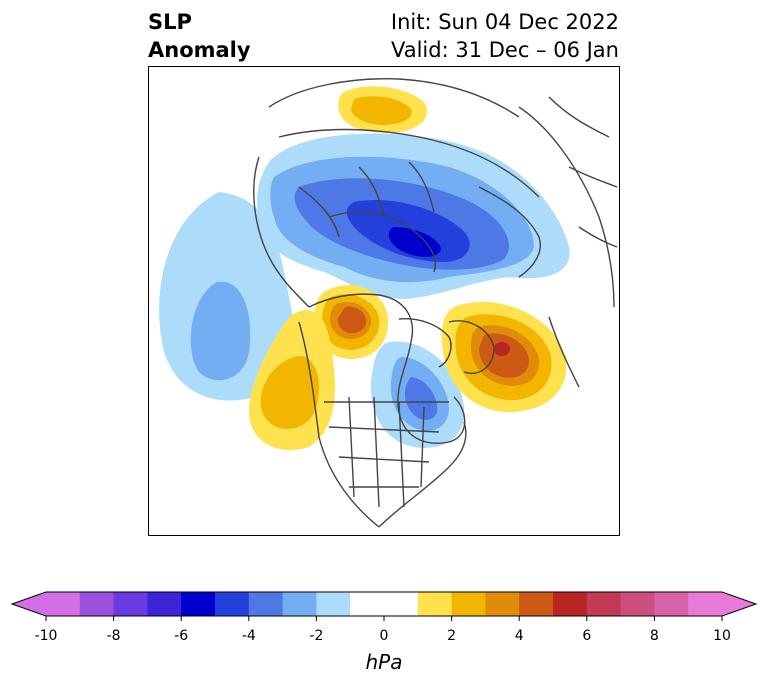 The height and width of the screenshot is (686, 768). Describe the element at coordinates (181, 636) in the screenshot. I see `colorbar-tick-label: -6` at that location.